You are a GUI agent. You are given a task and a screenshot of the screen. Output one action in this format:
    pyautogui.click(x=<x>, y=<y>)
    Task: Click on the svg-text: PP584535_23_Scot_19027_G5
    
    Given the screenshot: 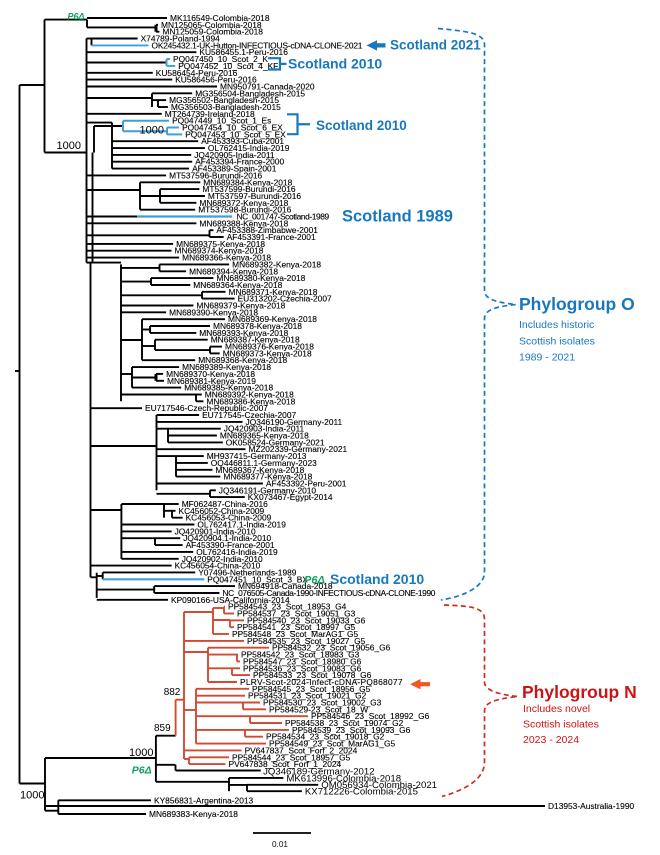 What is the action you would take?
    pyautogui.click(x=306, y=641)
    